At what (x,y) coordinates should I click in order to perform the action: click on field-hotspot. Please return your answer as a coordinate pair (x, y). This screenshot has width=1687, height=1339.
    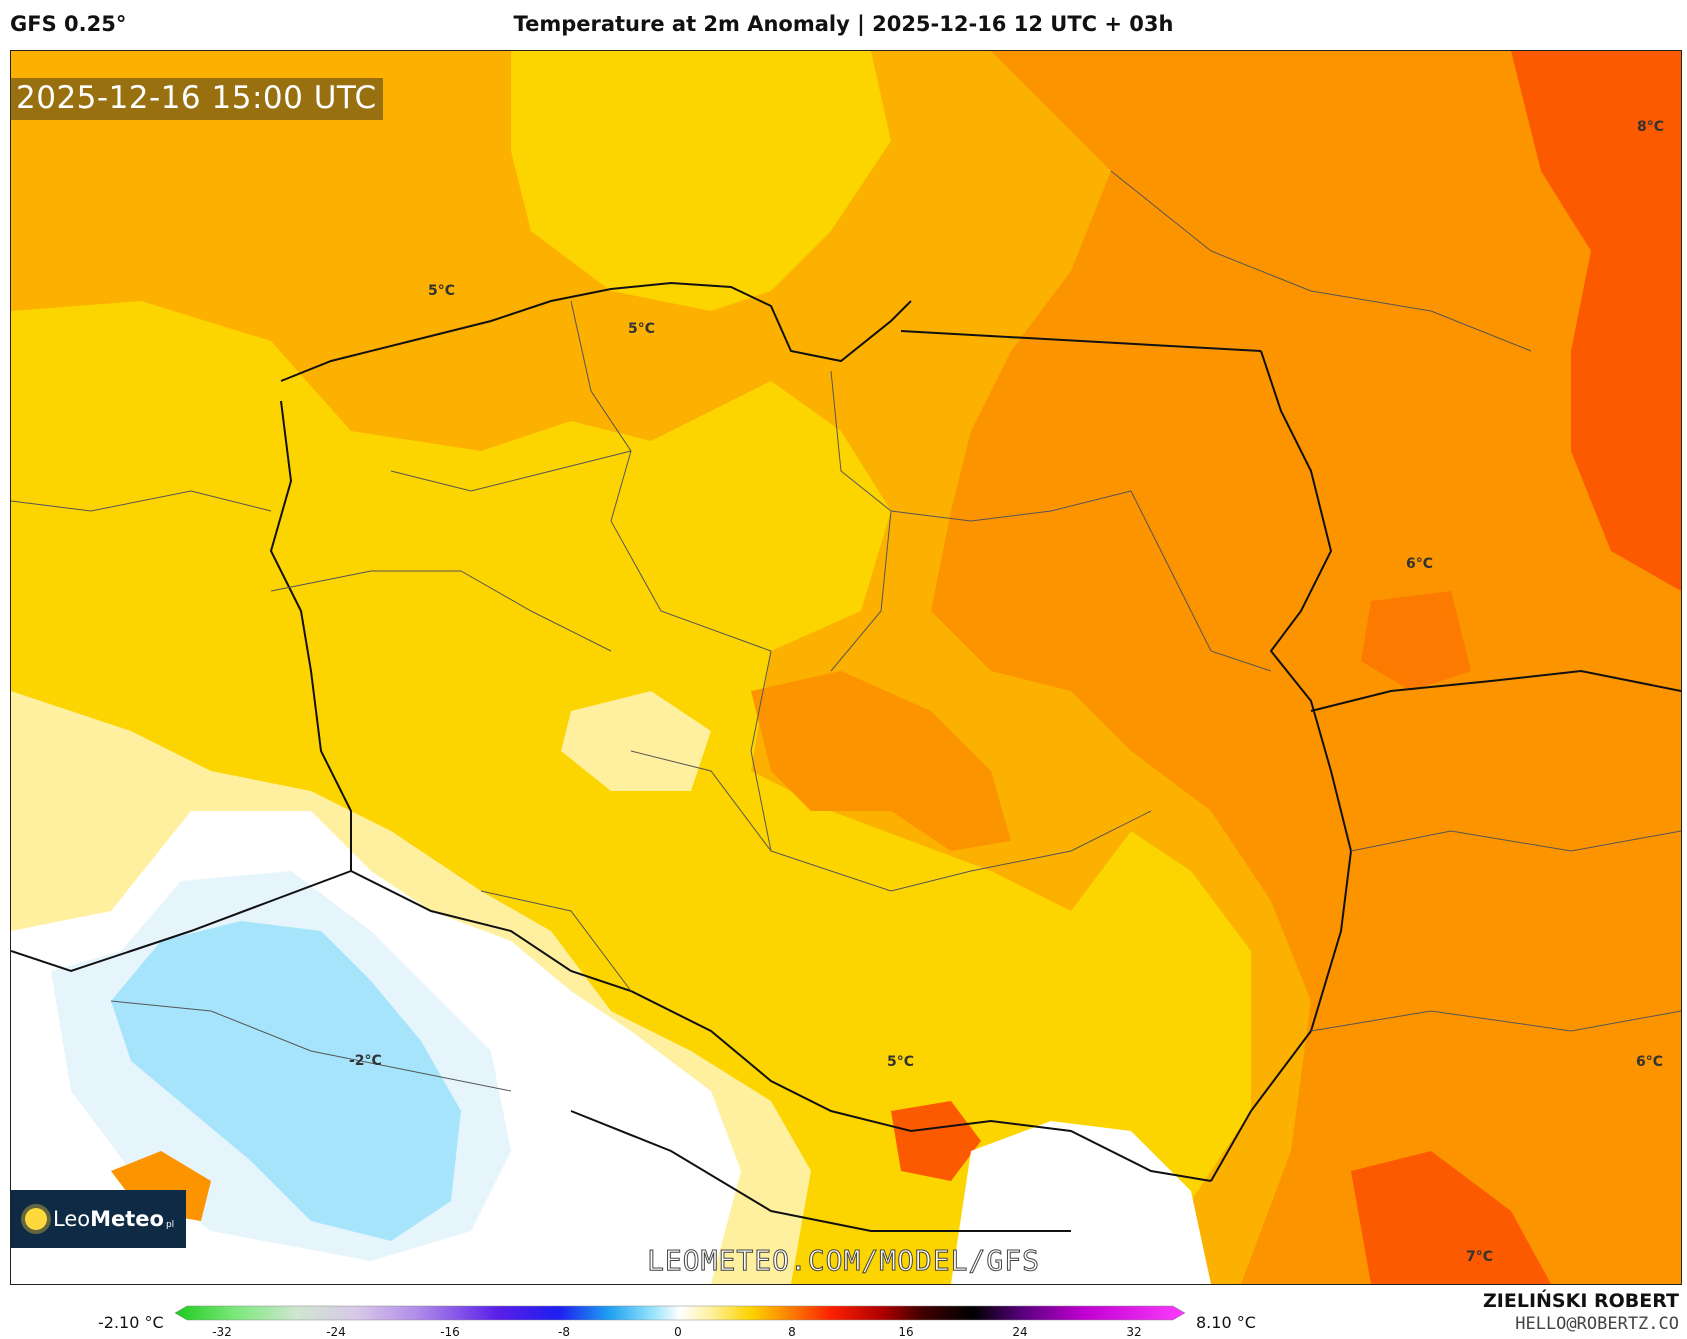
    Looking at the image, I should click on (936, 1141).